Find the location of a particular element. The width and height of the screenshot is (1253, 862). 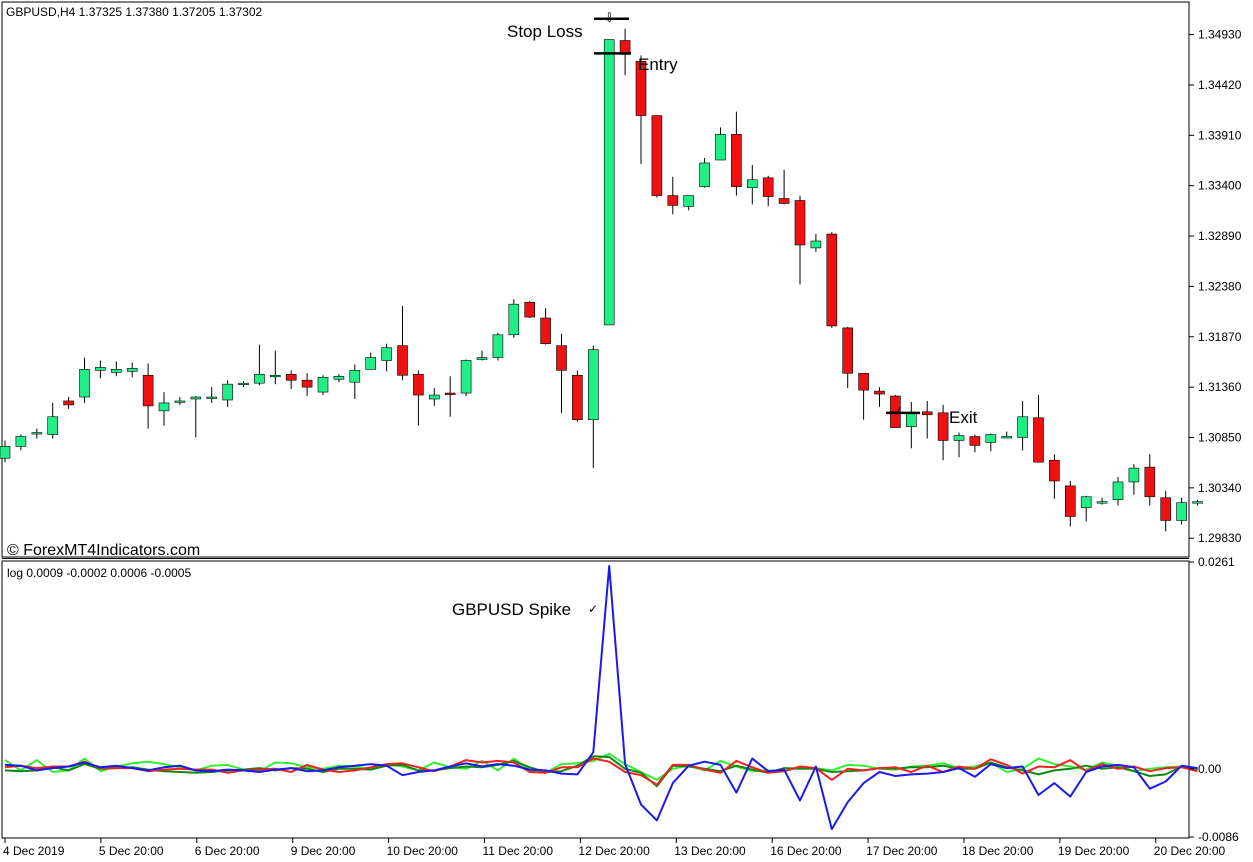

price-tick-label: 1.29830 is located at coordinates (1220, 538).